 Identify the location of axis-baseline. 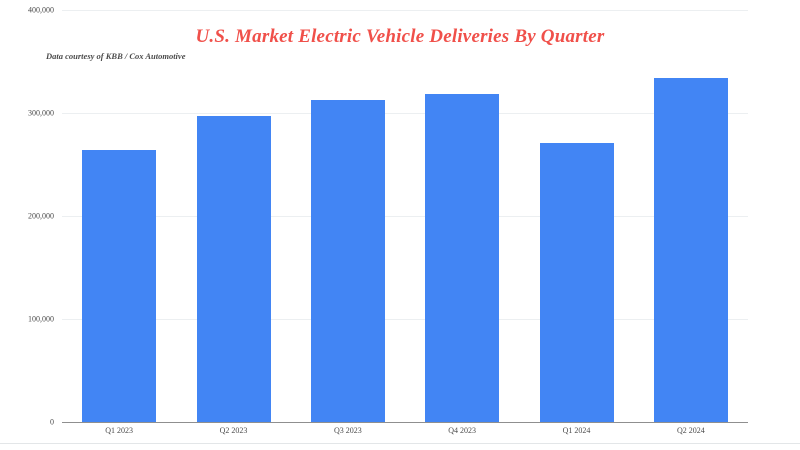
(405, 422).